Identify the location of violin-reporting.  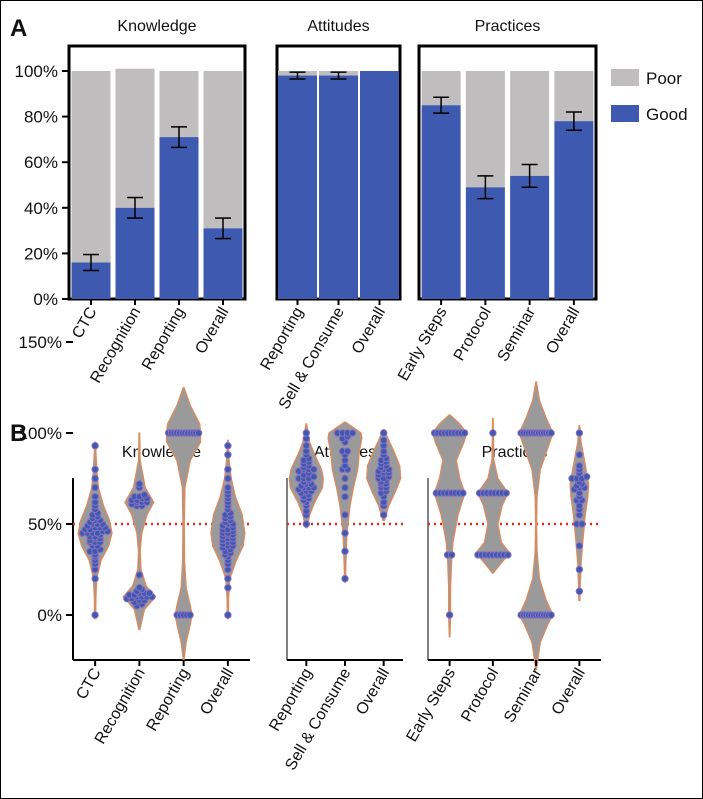
(184, 524).